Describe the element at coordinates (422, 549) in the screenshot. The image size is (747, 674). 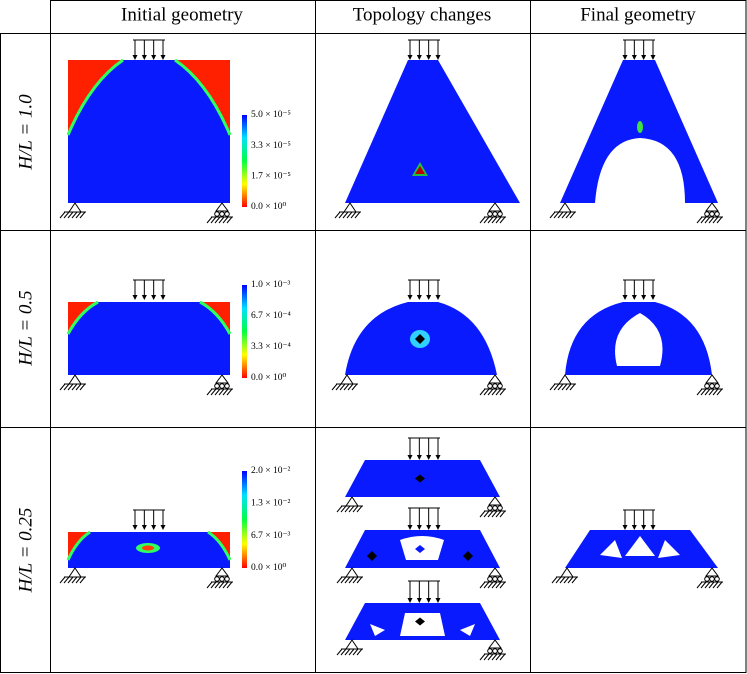
I see `domain` at that location.